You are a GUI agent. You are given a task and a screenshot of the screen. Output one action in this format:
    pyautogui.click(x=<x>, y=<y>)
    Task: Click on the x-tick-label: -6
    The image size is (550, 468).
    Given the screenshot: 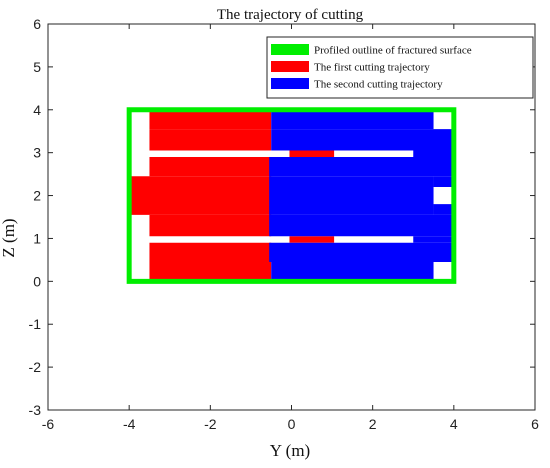 What is the action you would take?
    pyautogui.click(x=48, y=424)
    